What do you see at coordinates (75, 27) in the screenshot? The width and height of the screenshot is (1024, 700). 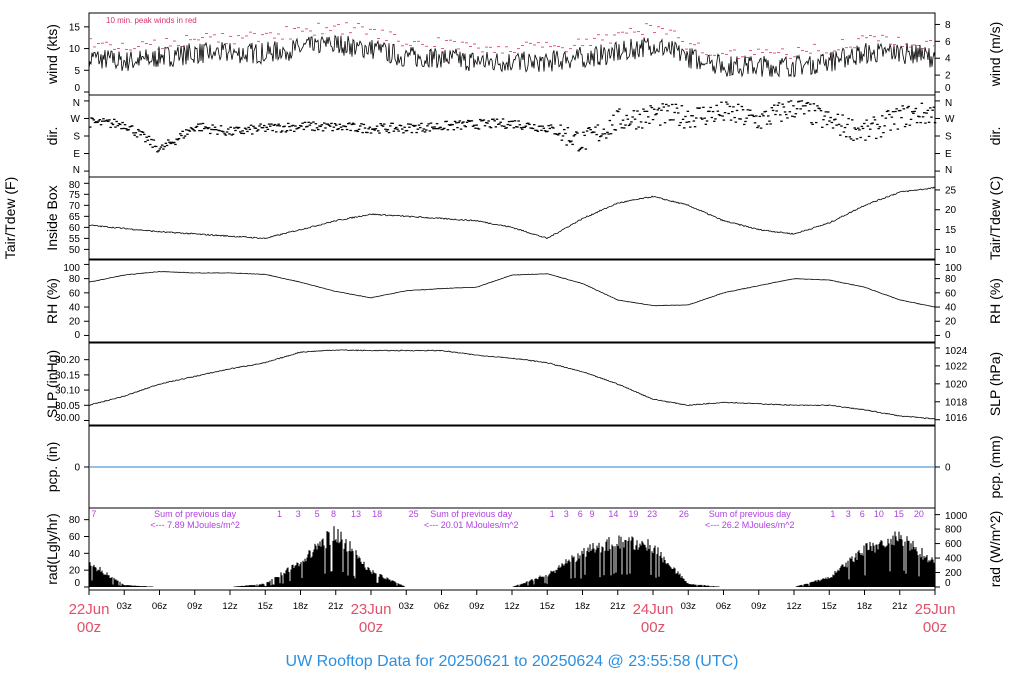 I see `y-tick-label: 15` at bounding box center [75, 27].